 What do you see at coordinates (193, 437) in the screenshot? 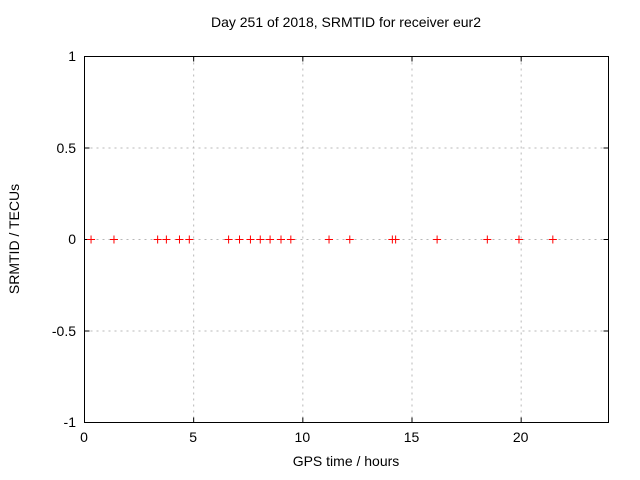
I see `x-tick-label: 5` at bounding box center [193, 437].